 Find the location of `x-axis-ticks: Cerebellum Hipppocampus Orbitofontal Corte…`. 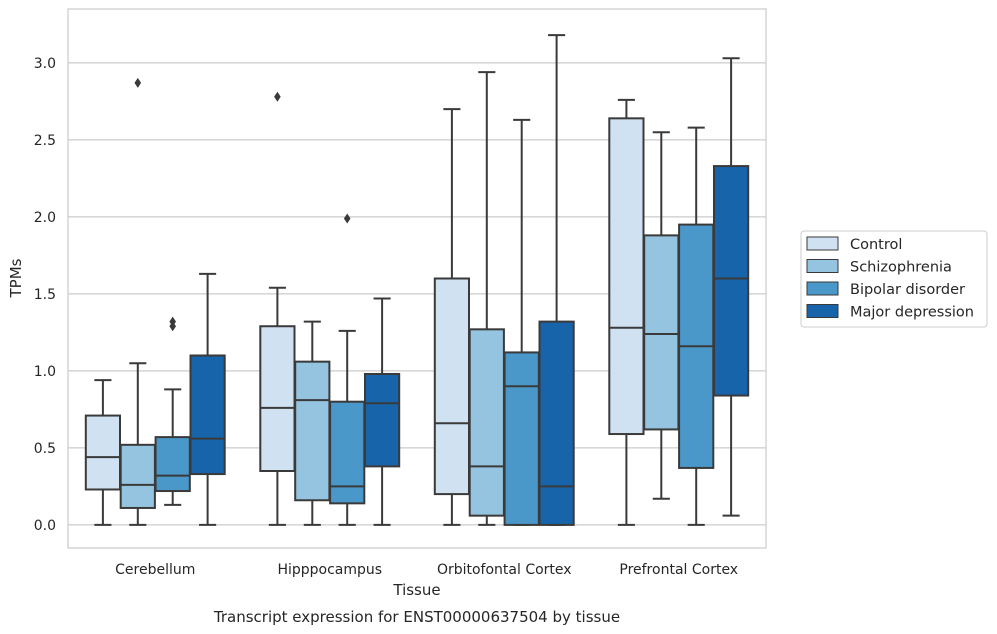

x-axis-ticks: Cerebellum Hipppocampus Orbitofontal Corte… is located at coordinates (426, 570).